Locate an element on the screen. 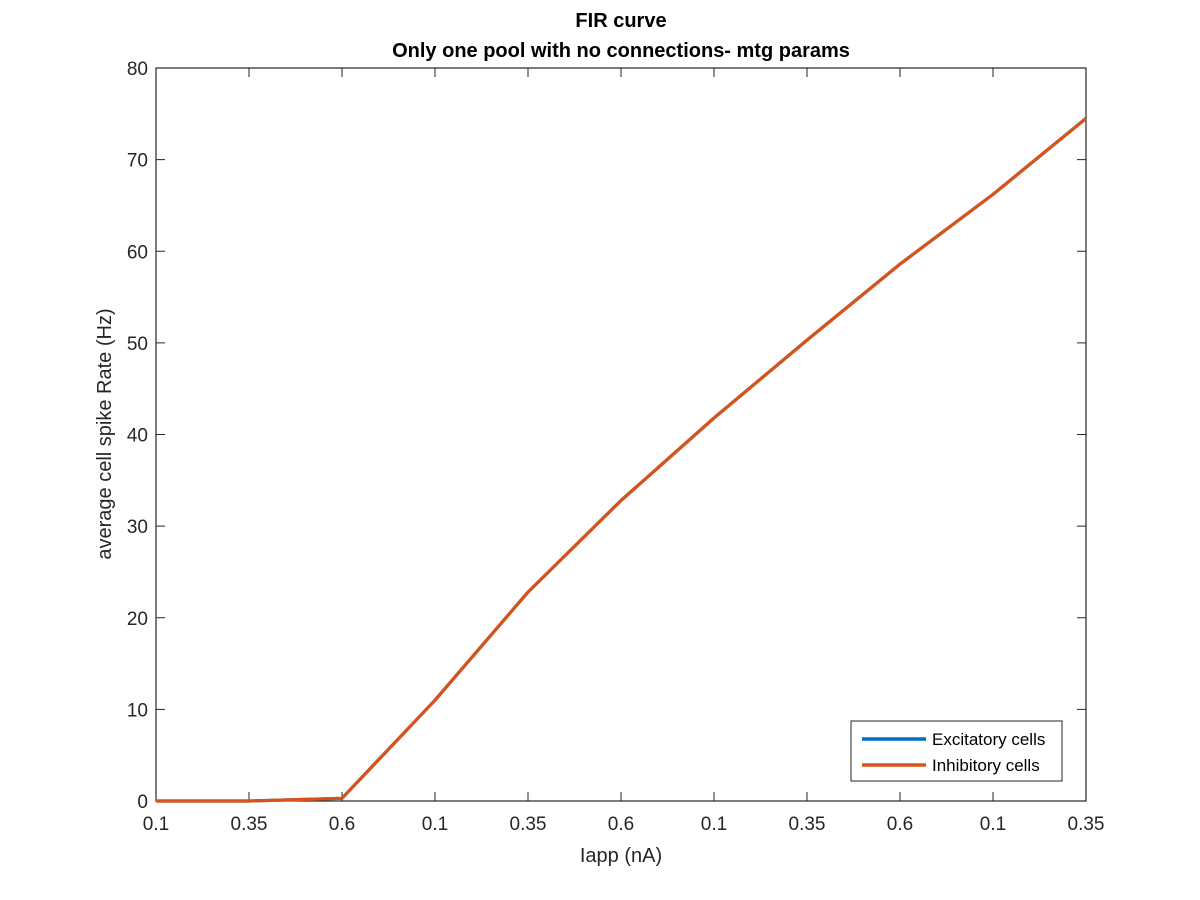 The height and width of the screenshot is (900, 1200). y-tick-label: 50 is located at coordinates (137, 344).